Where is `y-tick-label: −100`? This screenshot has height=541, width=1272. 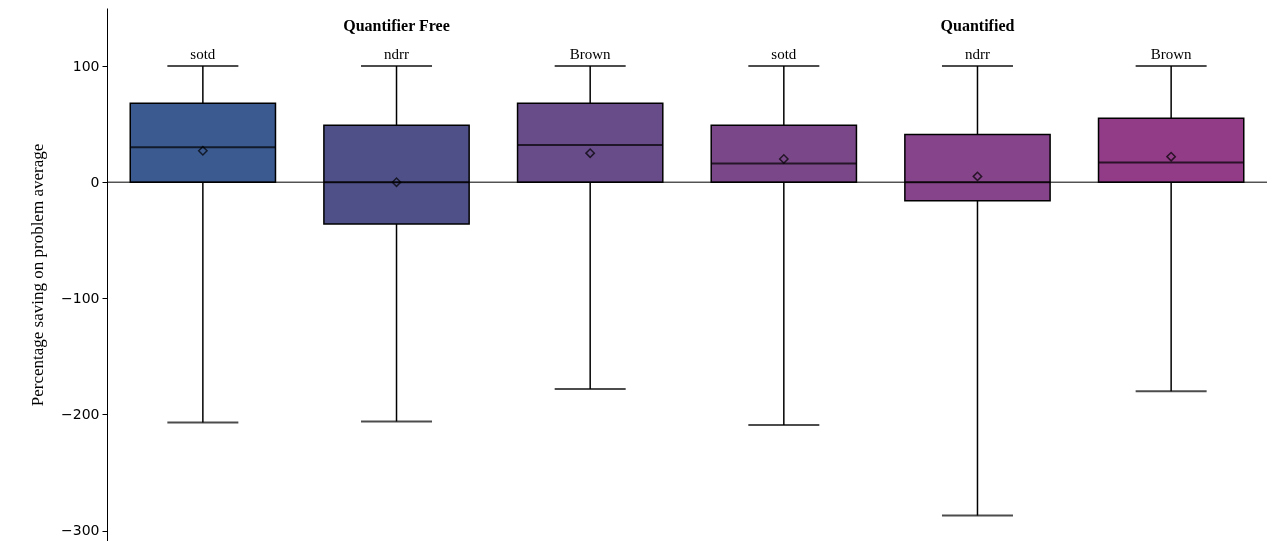 y-tick-label: −100 is located at coordinates (80, 297).